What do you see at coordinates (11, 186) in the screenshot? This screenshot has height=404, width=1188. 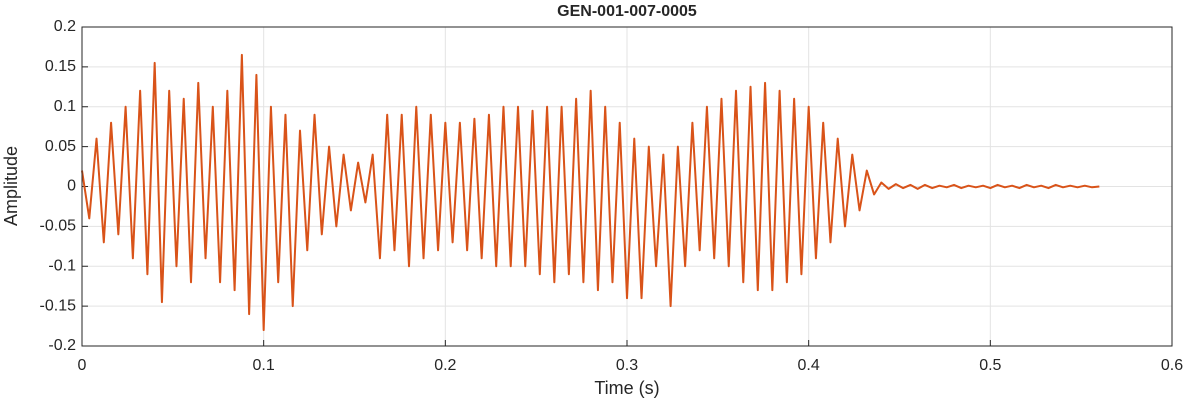 I see `y-axis-label: Amplitude` at bounding box center [11, 186].